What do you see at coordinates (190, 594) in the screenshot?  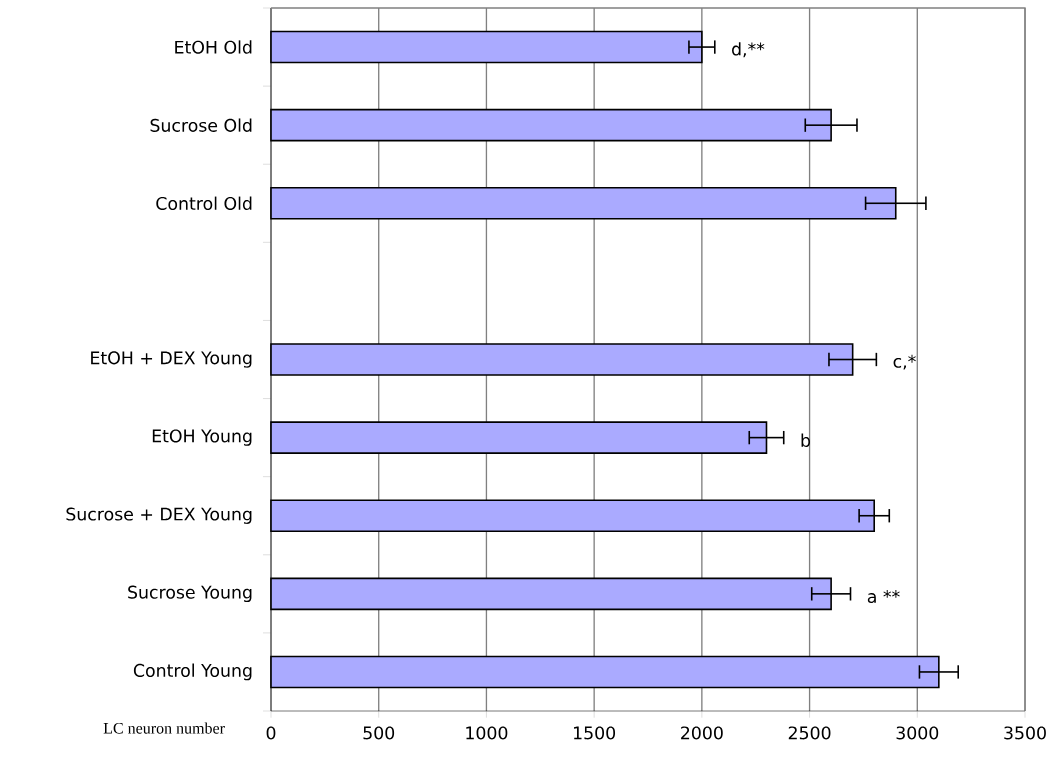 I see `y-tick-label: Sucrose Young` at bounding box center [190, 594].